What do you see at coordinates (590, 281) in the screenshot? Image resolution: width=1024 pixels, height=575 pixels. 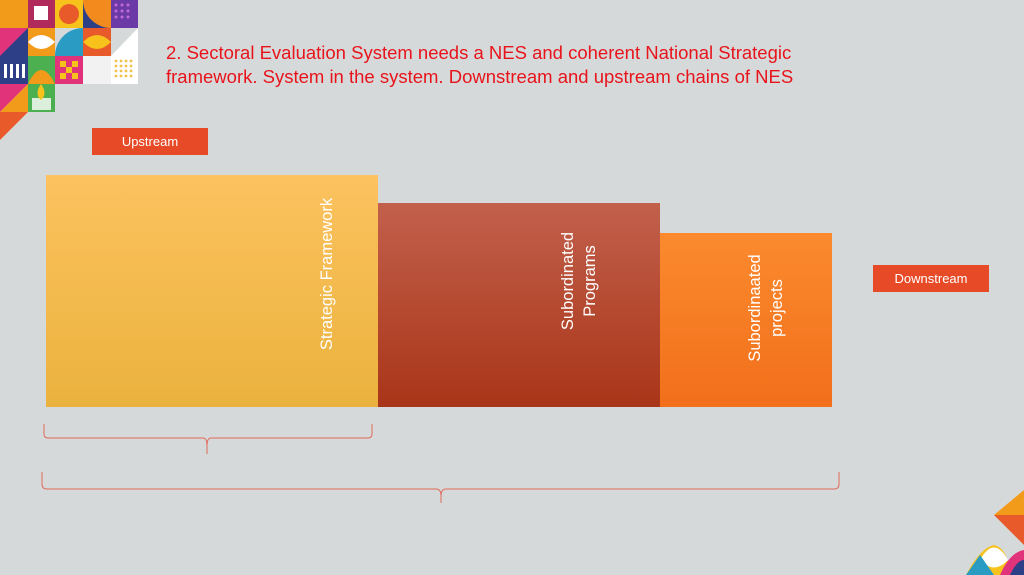 I see `subordinated-programs-line-2: Programs` at bounding box center [590, 281].